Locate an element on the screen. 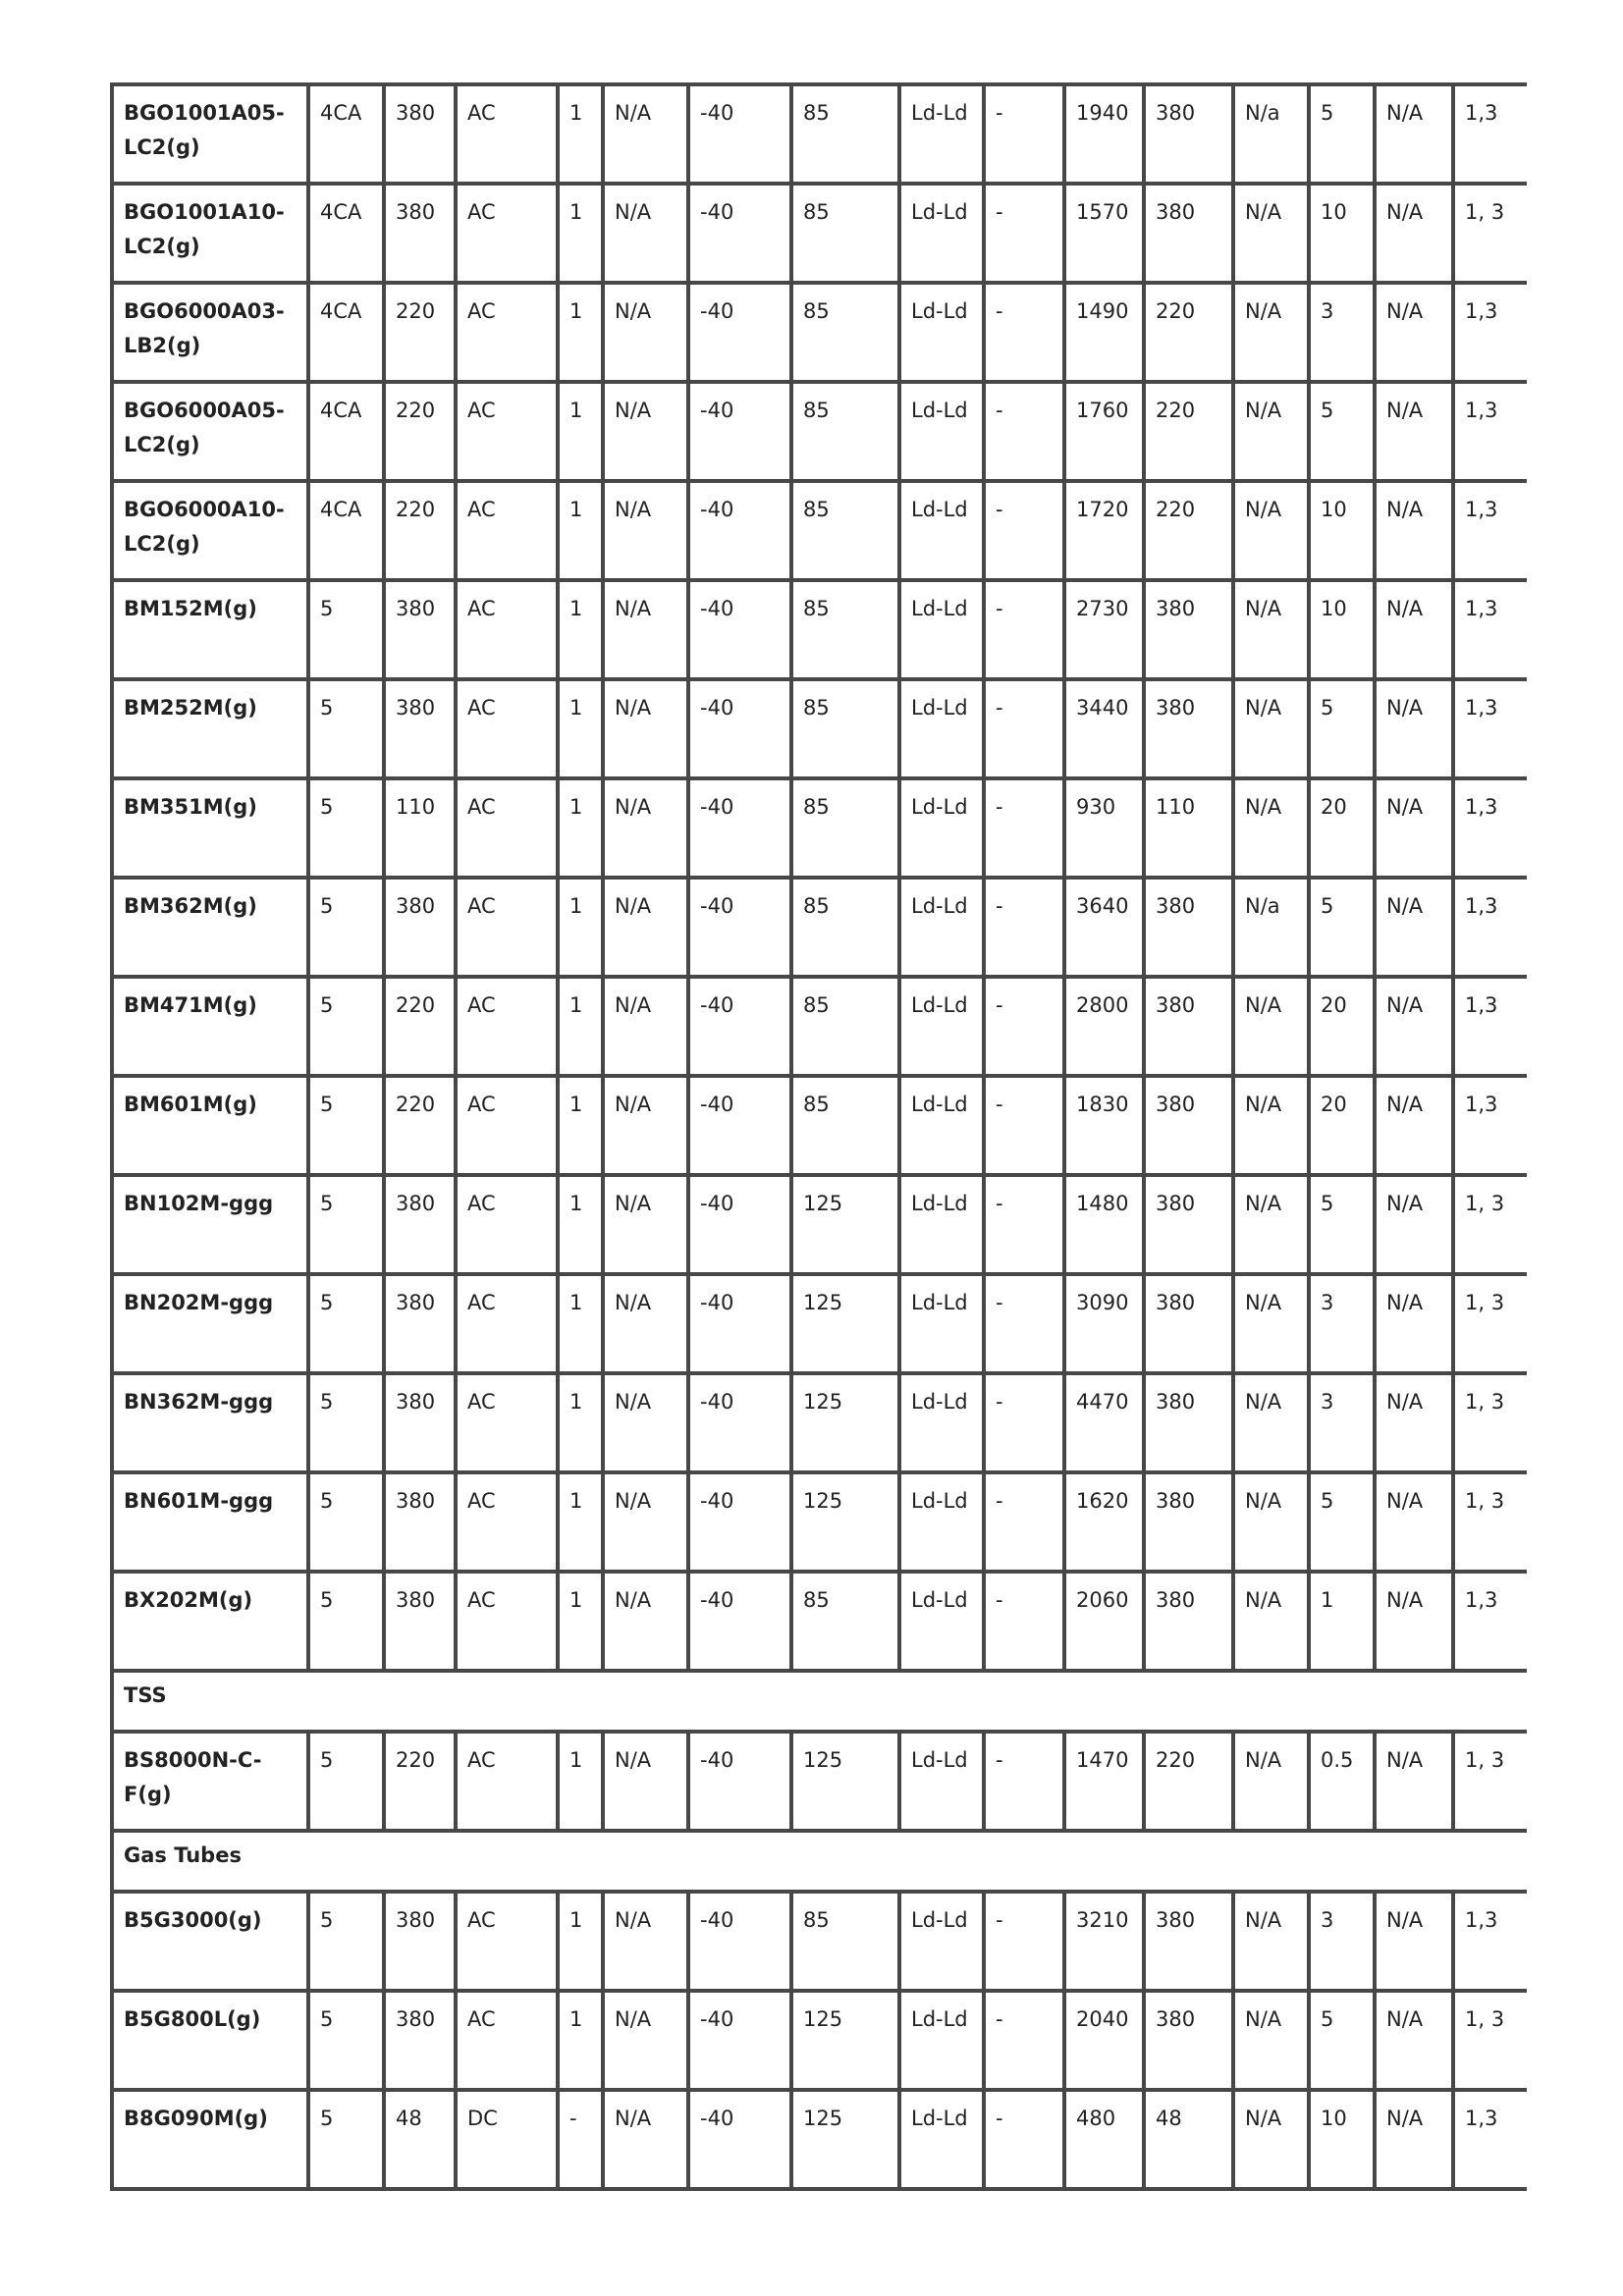 The image size is (1623, 2296). part-number-cell: BM601M(g) is located at coordinates (209, 1125).